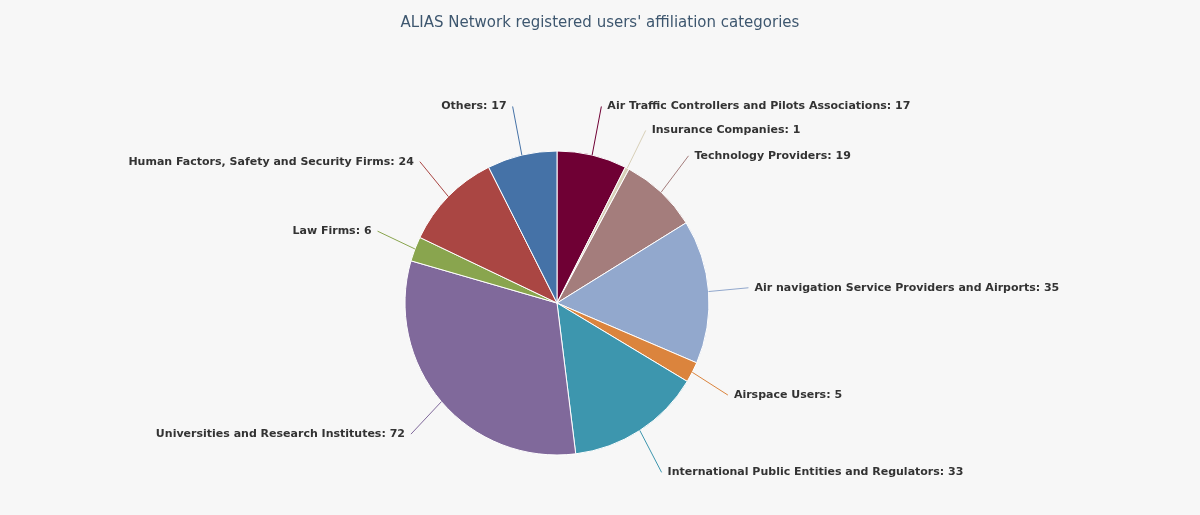 The image size is (1200, 515). I want to click on slice-label: Law Firms: 6, so click(332, 231).